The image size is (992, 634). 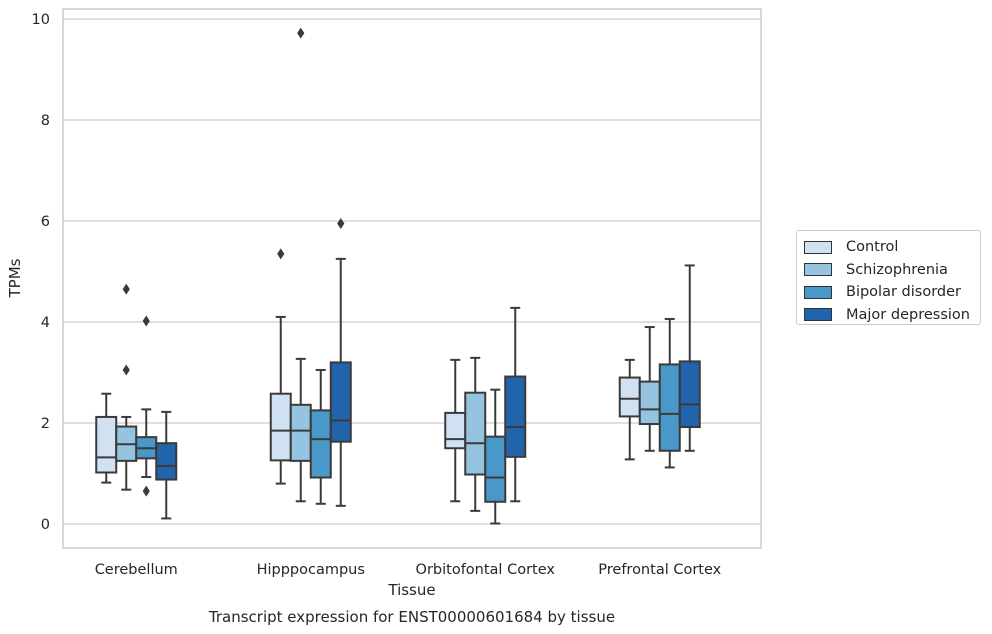 What do you see at coordinates (897, 269) in the screenshot?
I see `legend-label: Schizophrenia` at bounding box center [897, 269].